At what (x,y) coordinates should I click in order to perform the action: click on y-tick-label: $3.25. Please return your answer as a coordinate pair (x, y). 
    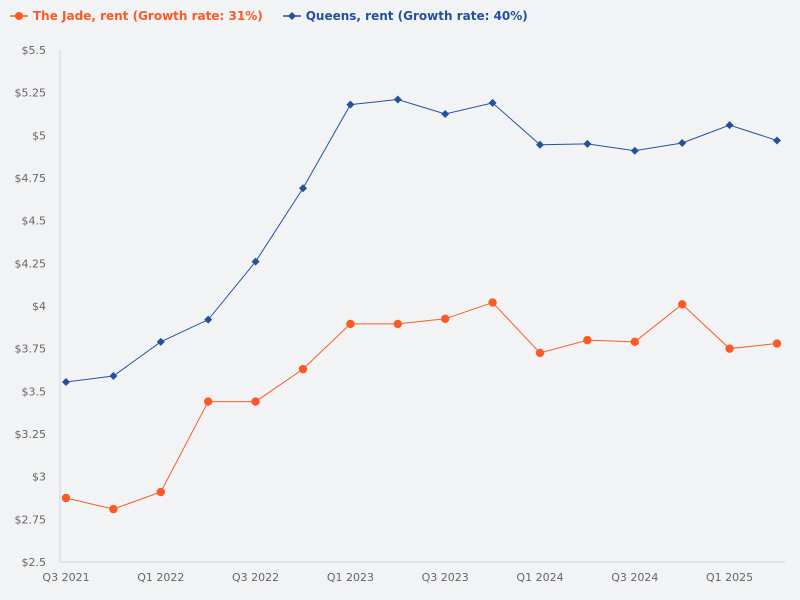
    Looking at the image, I should click on (31, 434).